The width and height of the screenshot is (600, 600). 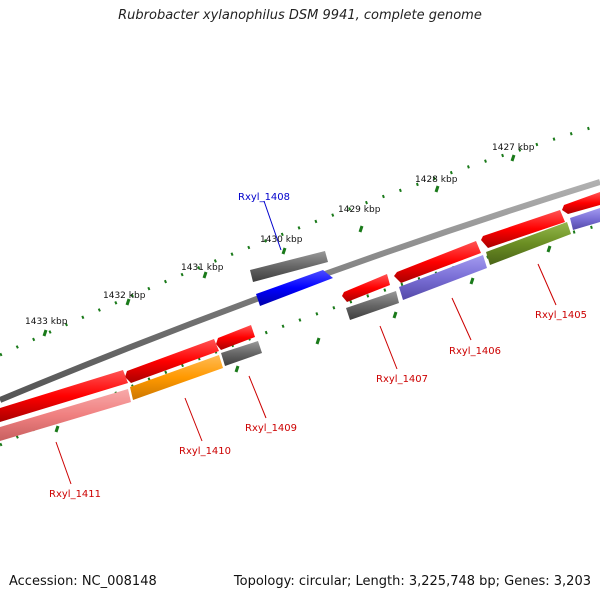 What do you see at coordinates (271, 428) in the screenshot?
I see `gene-label-rxyl-1409: Rxyl_1409` at bounding box center [271, 428].